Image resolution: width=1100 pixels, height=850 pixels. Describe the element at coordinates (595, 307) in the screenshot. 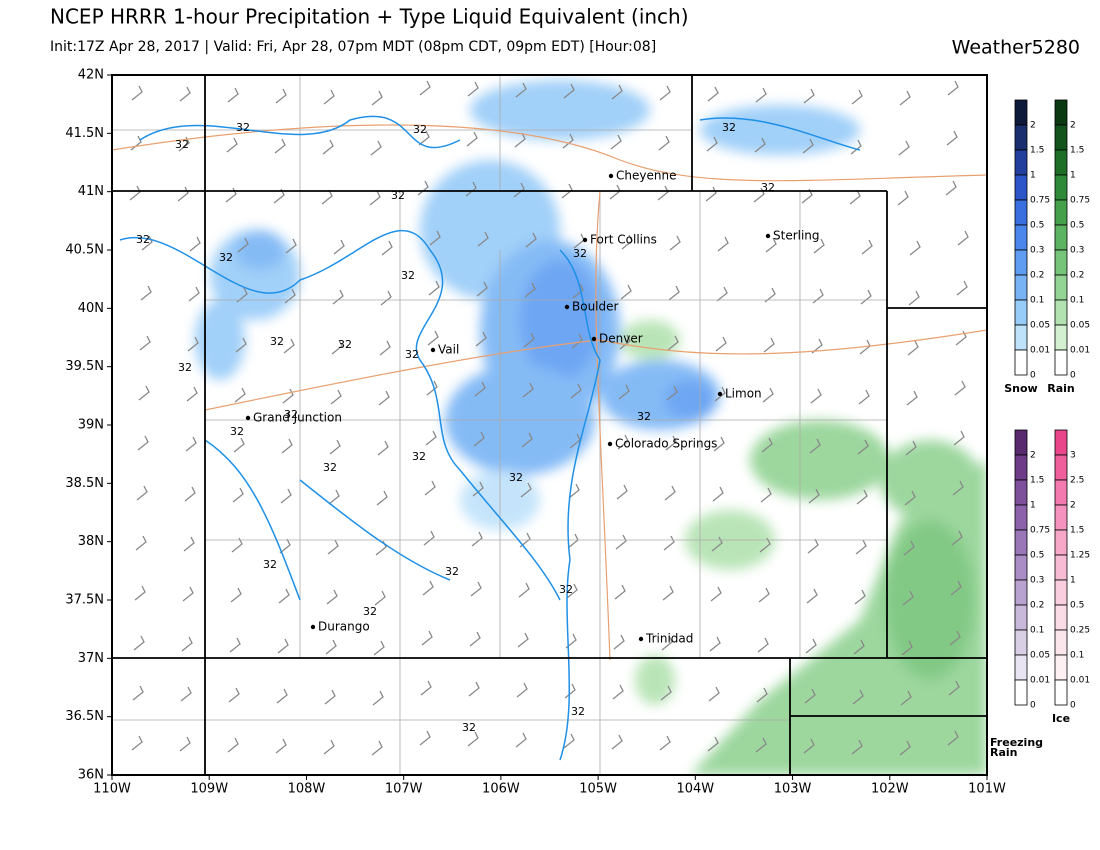

I see `city-label: Boulder` at that location.